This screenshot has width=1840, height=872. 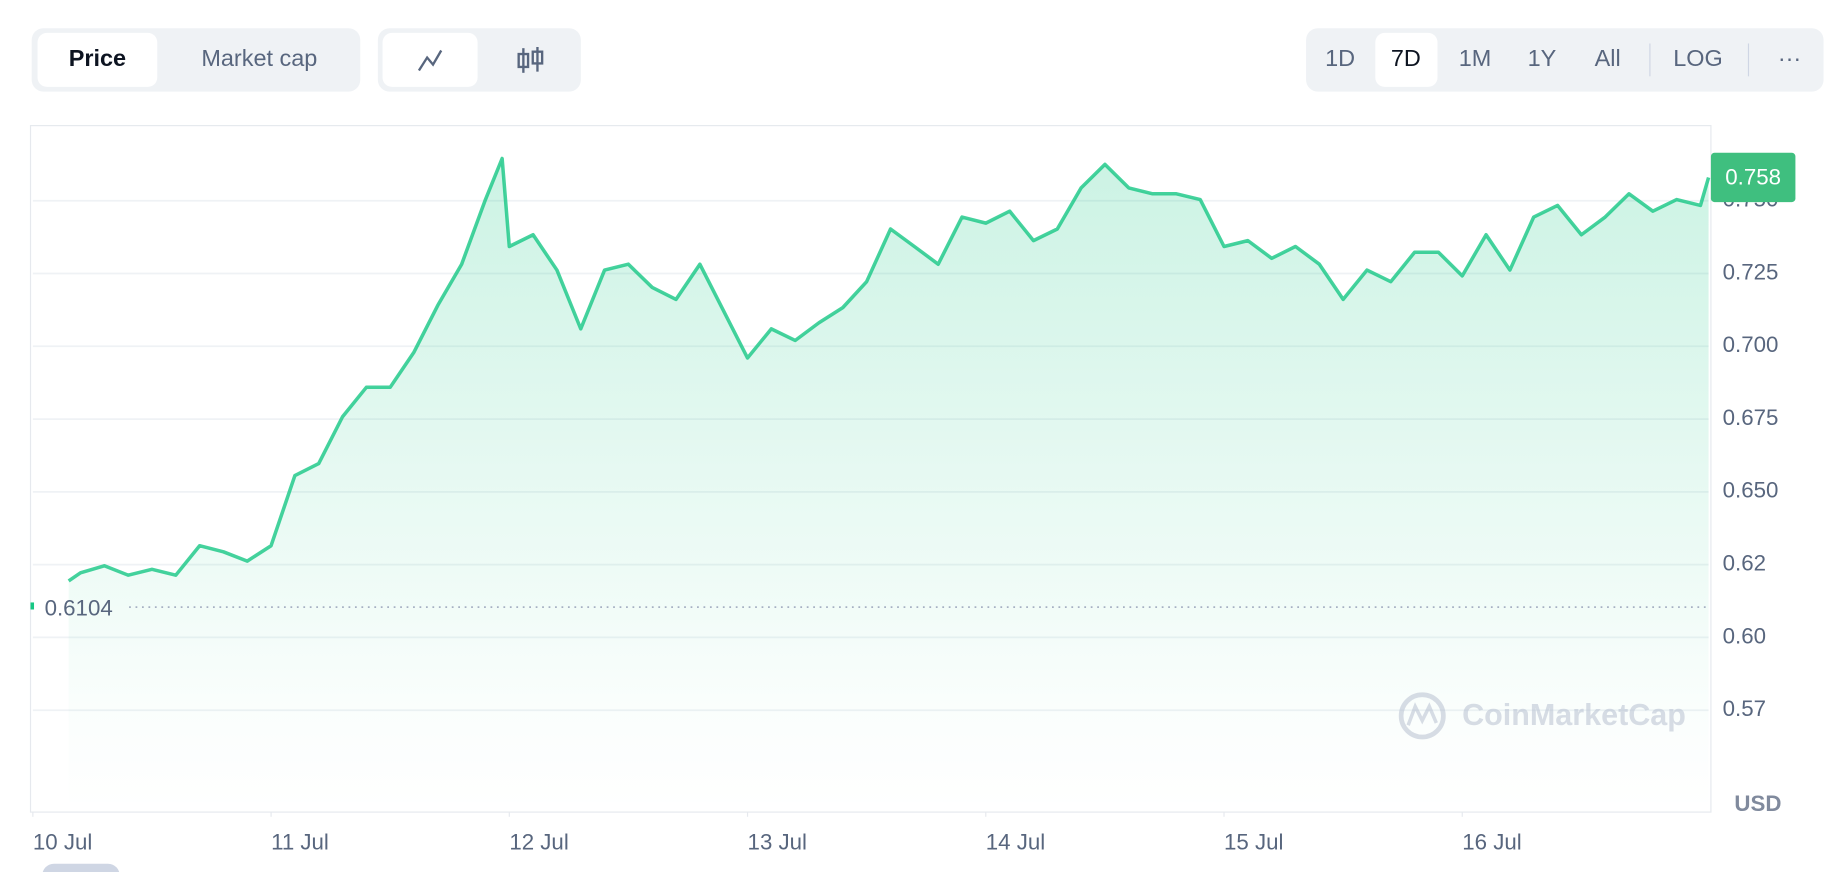 I want to click on tab-active, so click(x=97, y=59).